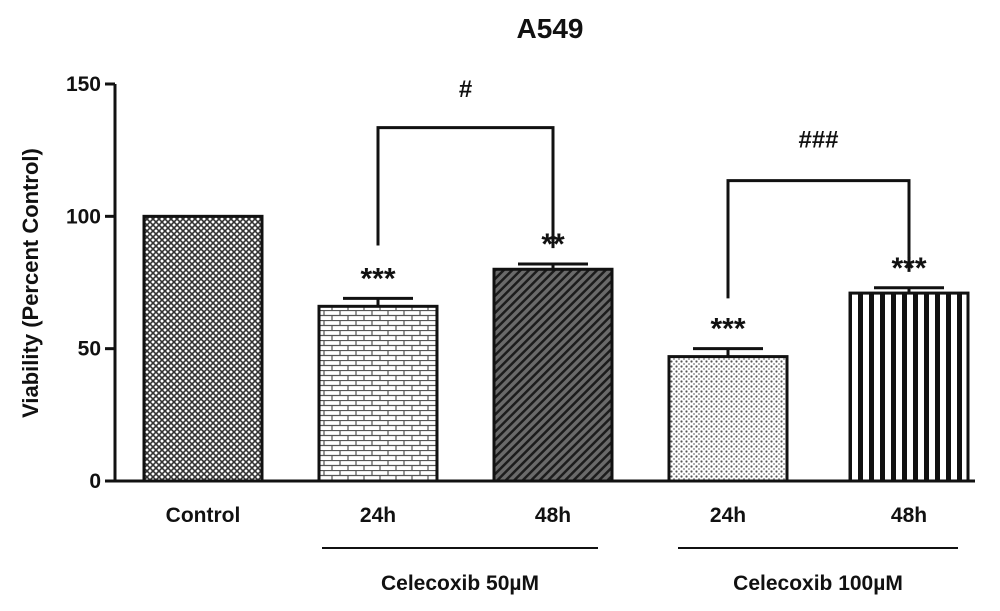  Describe the element at coordinates (550, 28) in the screenshot. I see `chart-title: A549` at that location.